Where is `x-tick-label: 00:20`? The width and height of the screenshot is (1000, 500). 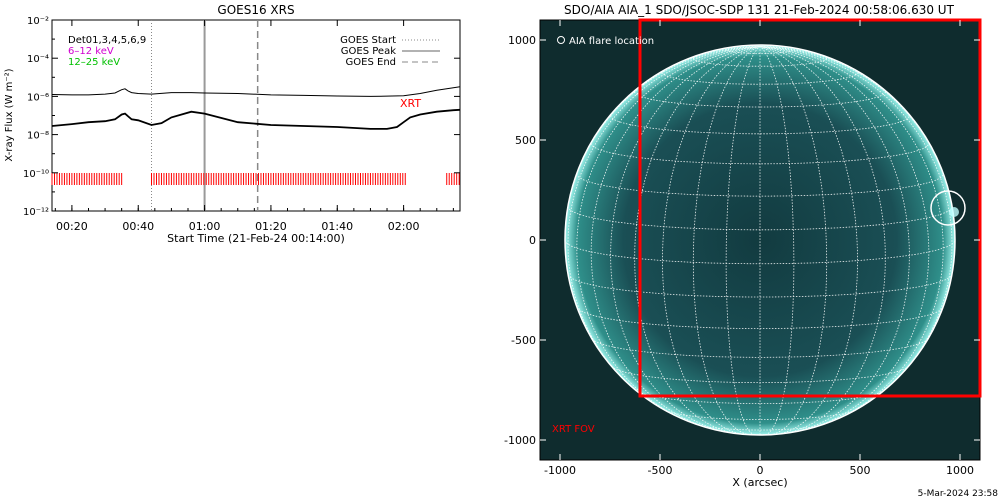 x-tick-label: 00:20 is located at coordinates (72, 226).